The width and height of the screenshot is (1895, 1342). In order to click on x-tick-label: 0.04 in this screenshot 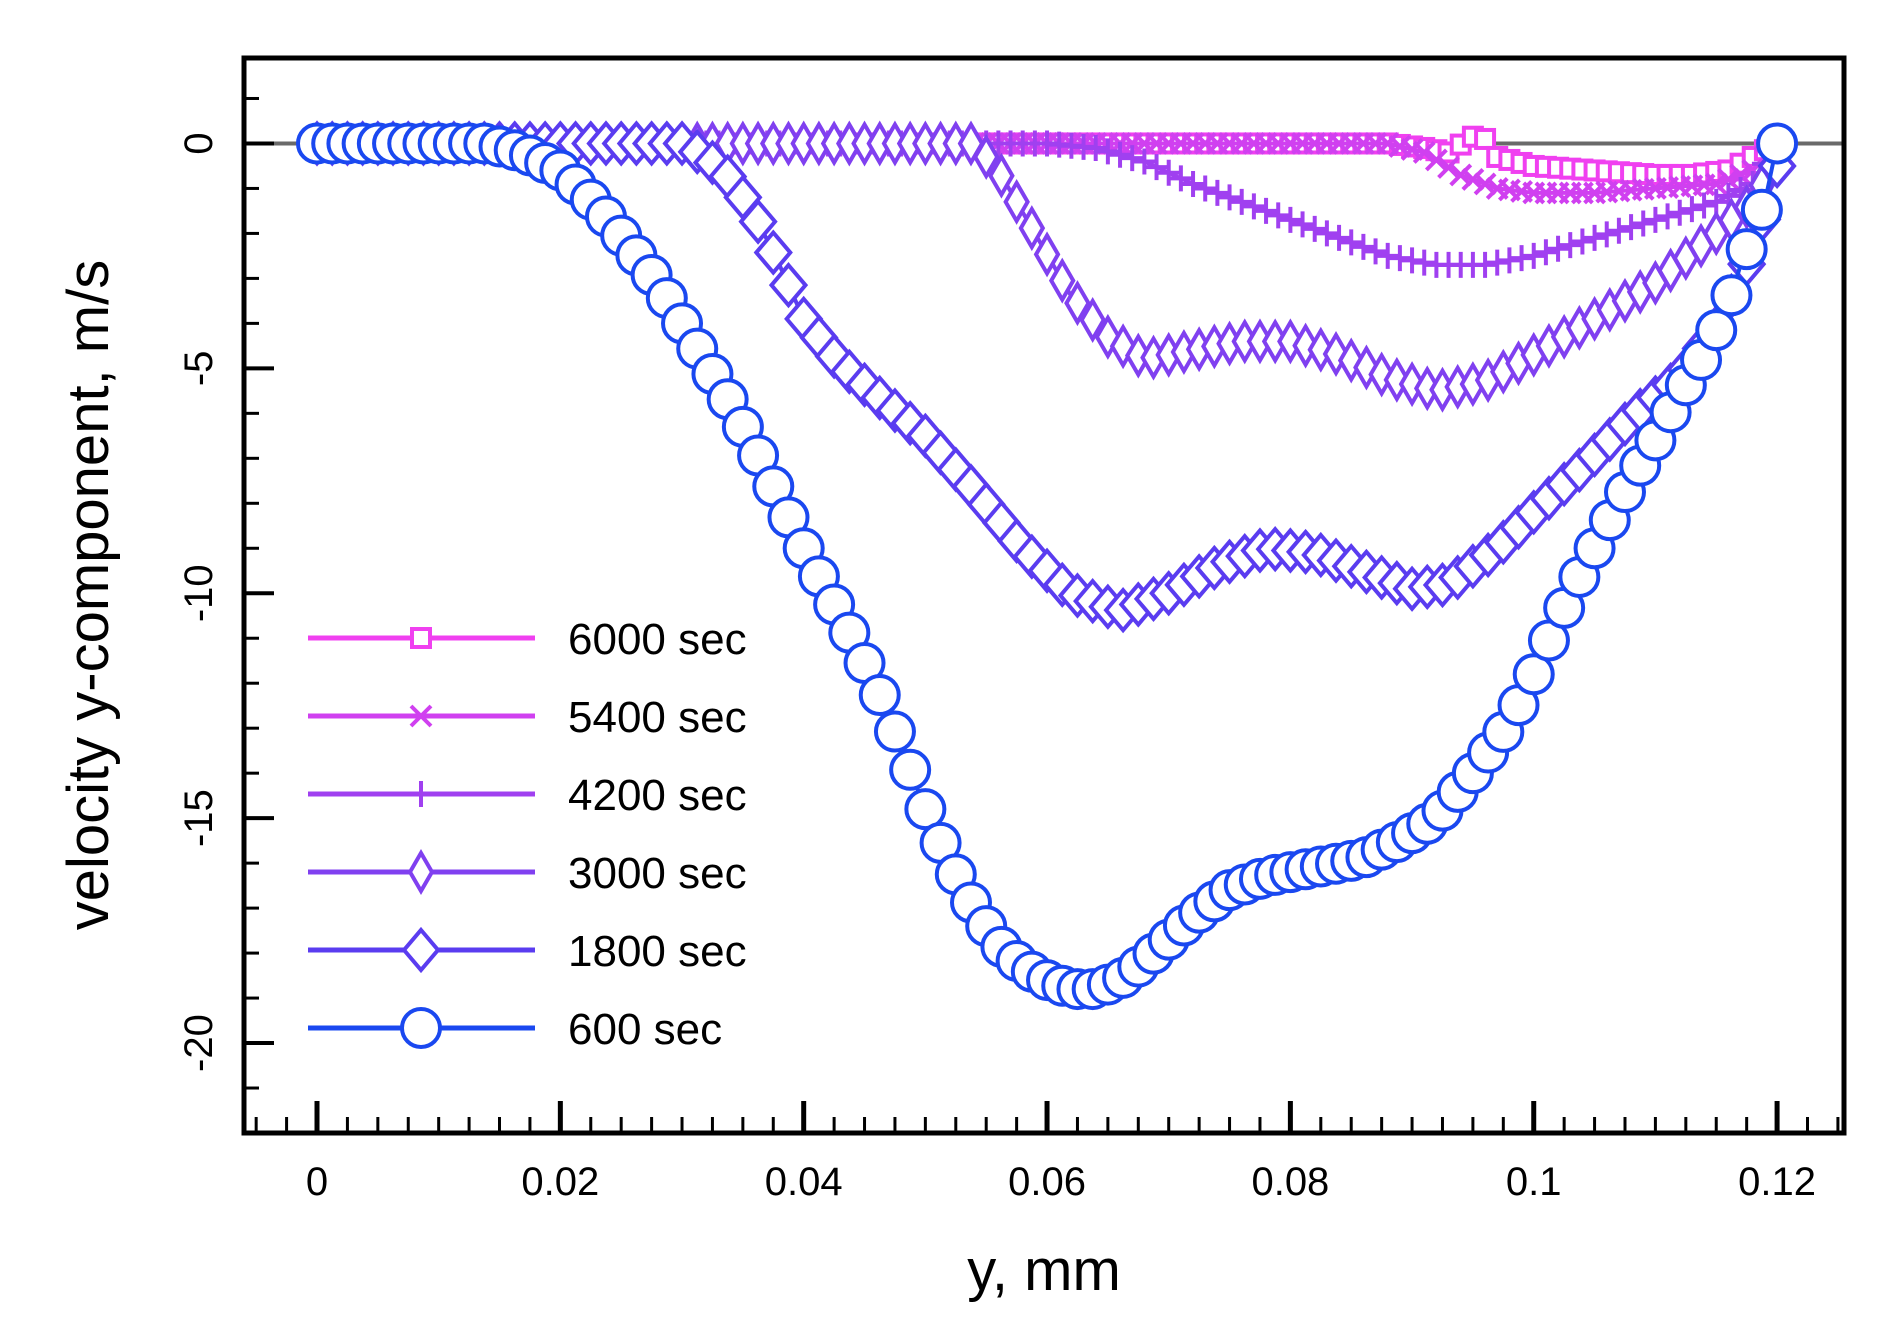, I will do `click(804, 1182)`.